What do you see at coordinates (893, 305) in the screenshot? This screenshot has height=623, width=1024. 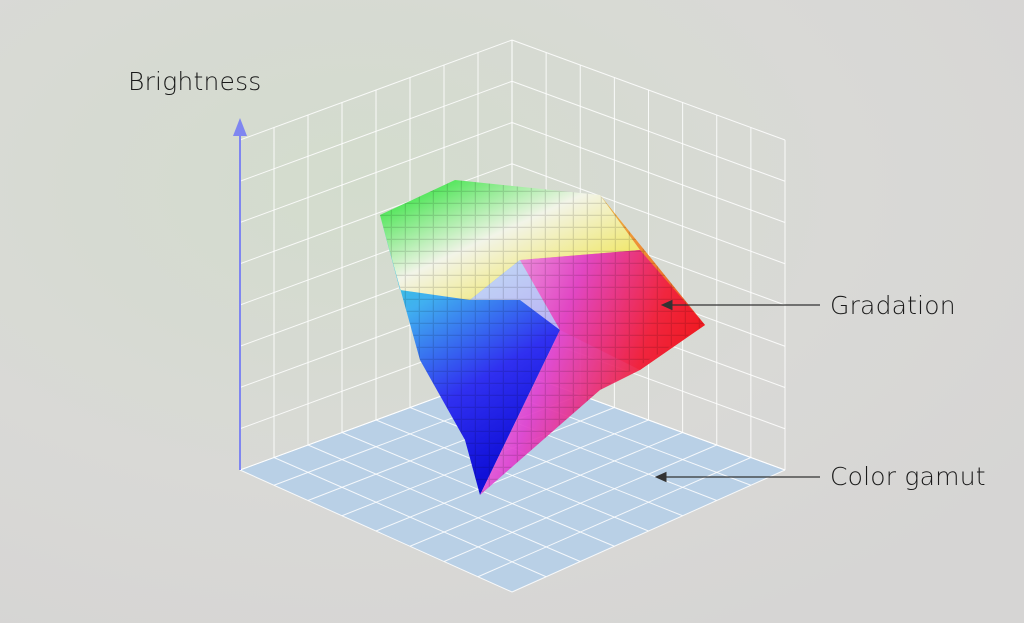 I see `gradation-label: Gradation` at bounding box center [893, 305].